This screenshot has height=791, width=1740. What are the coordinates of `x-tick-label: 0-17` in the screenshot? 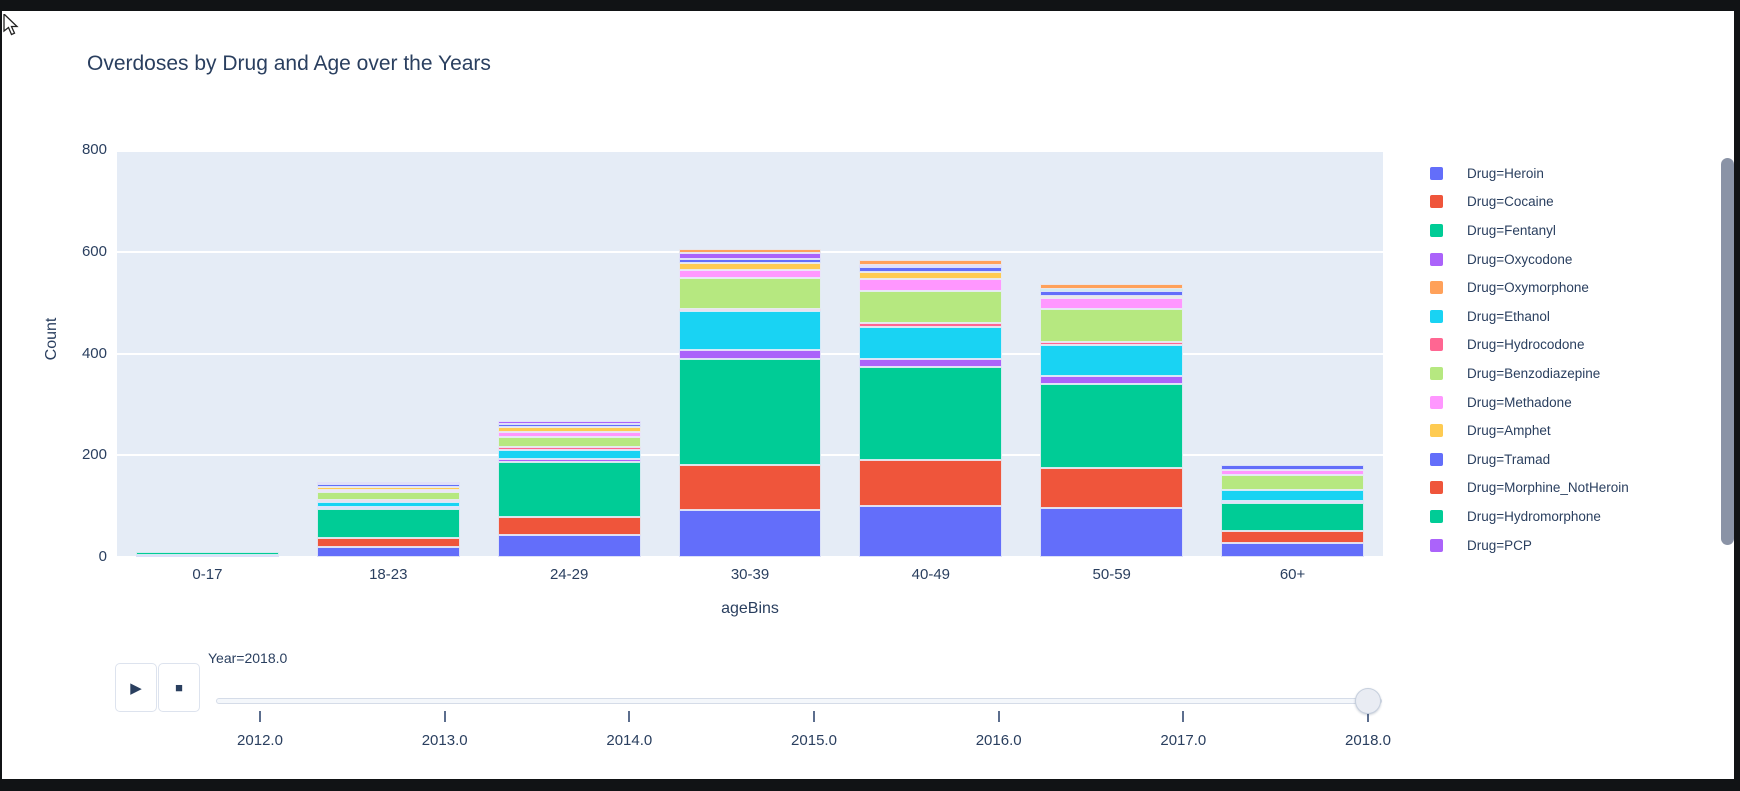 It's located at (207, 574).